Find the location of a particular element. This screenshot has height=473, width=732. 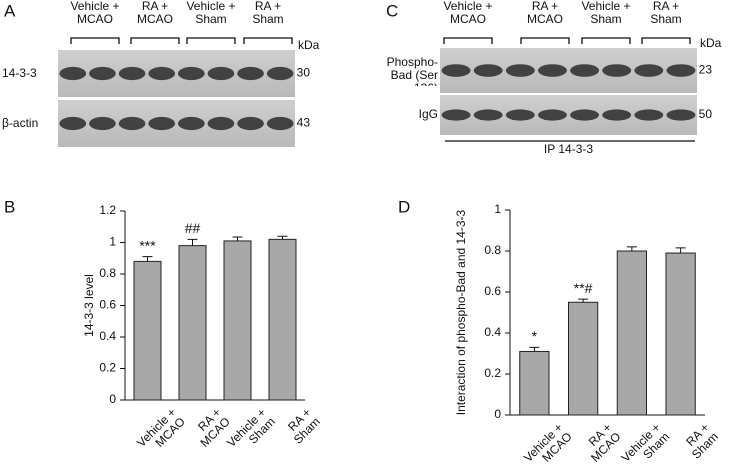

kda-value: 43 is located at coordinates (304, 123).